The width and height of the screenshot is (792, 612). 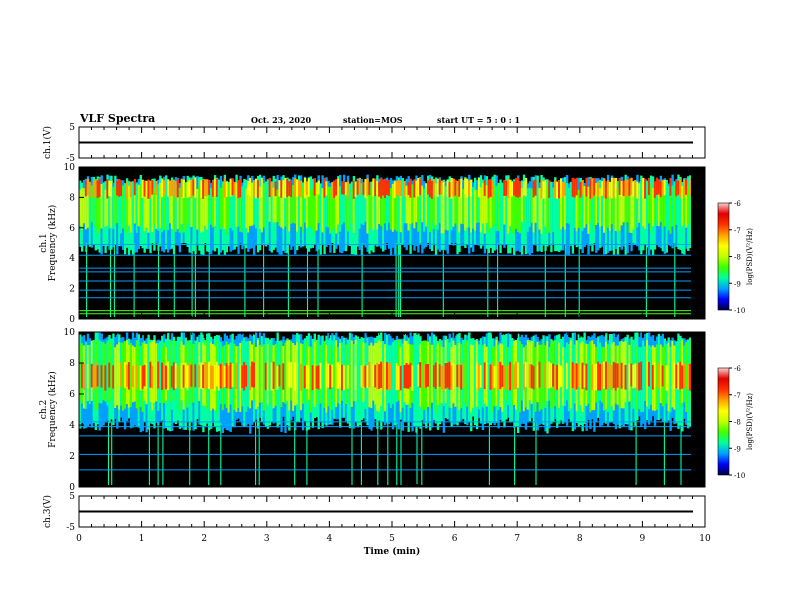 What do you see at coordinates (750, 256) in the screenshot?
I see `ch1-spectrogram-colorbar-label: log(PSD)(V²/Hz)` at bounding box center [750, 256].